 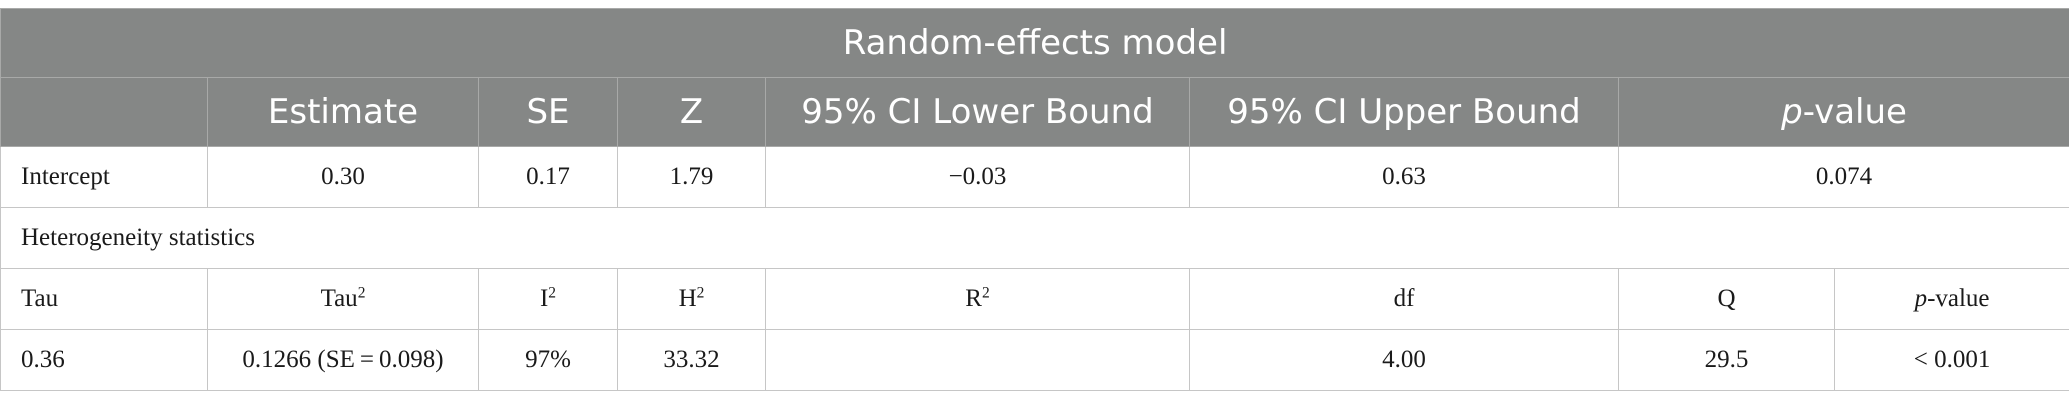 What do you see at coordinates (1854, 112) in the screenshot?
I see `header-p-suffix: -value` at bounding box center [1854, 112].